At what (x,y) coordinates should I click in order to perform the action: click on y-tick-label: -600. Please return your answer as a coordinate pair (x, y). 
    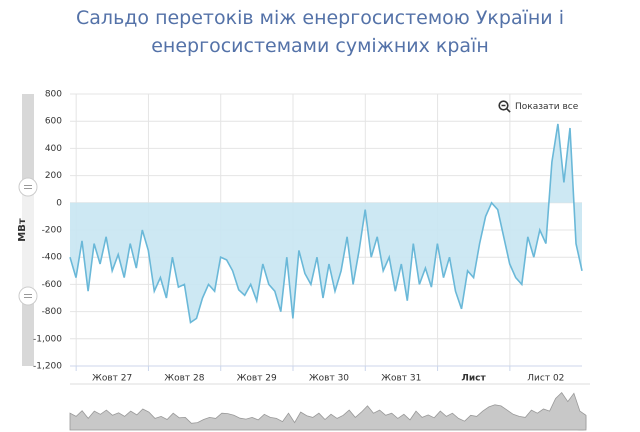
    Looking at the image, I should click on (52, 285).